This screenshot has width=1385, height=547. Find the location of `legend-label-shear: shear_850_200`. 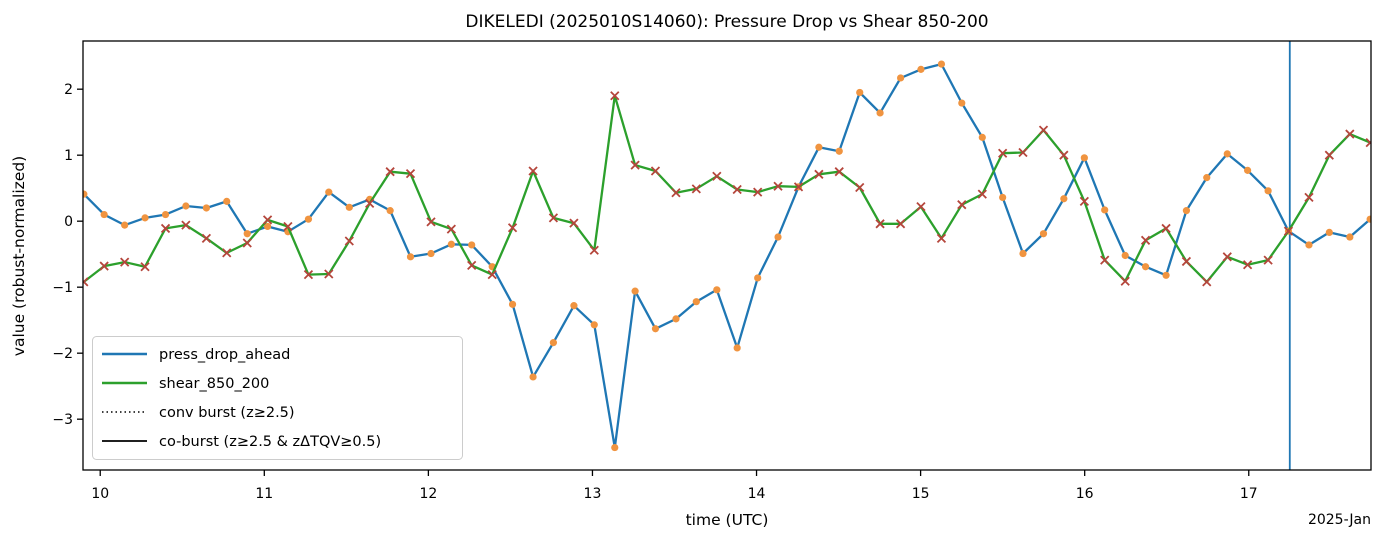

legend-label-shear: shear_850_200 is located at coordinates (214, 384).